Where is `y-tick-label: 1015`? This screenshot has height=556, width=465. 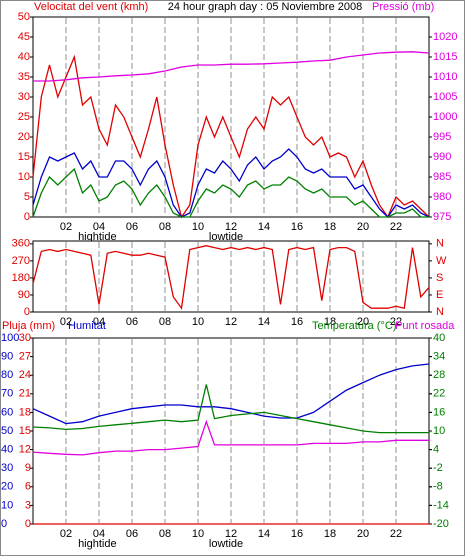
y-tick-label: 1015 is located at coordinates (445, 57).